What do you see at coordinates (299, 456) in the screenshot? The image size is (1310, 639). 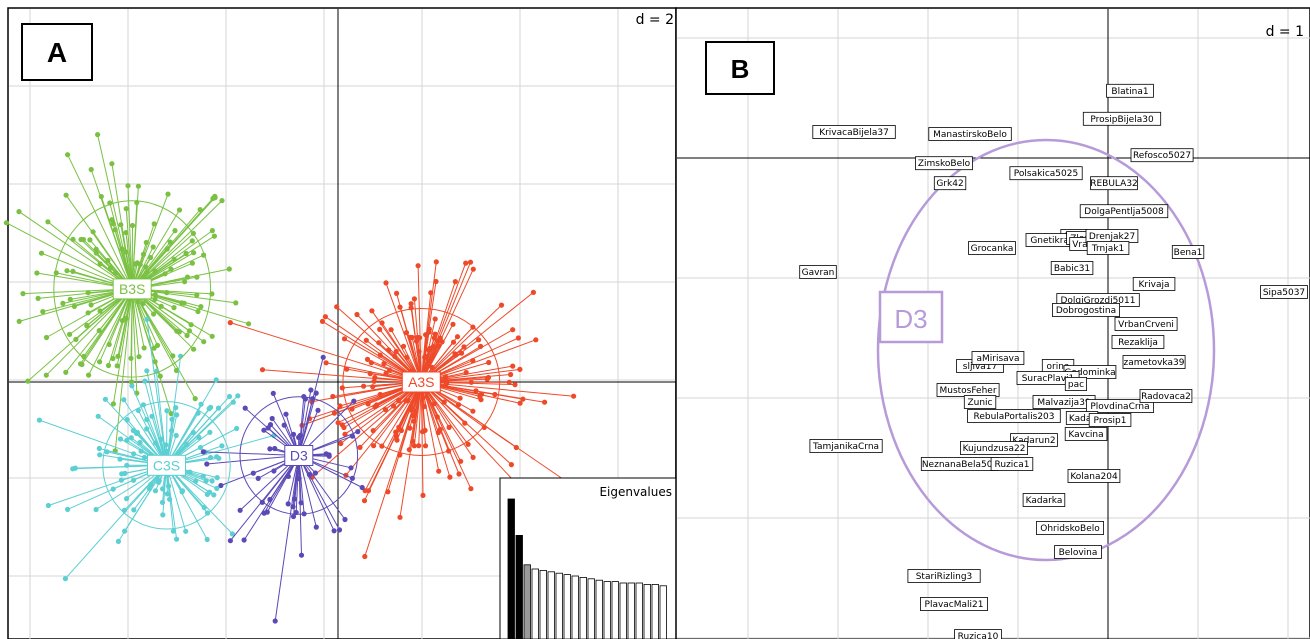 I see `group-label: D3` at bounding box center [299, 456].